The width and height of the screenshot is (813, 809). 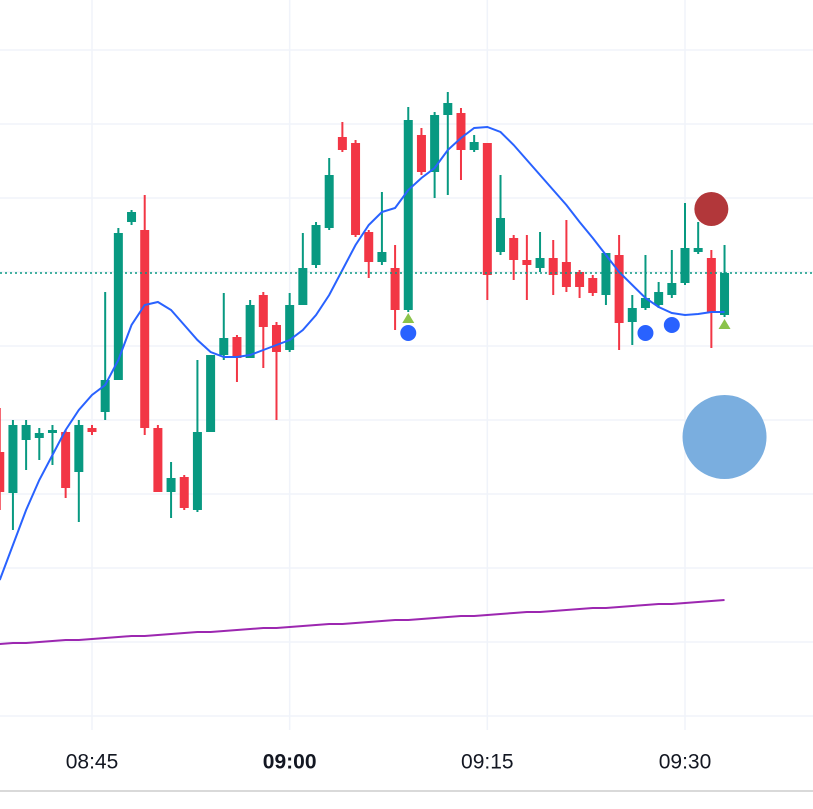 What do you see at coordinates (290, 762) in the screenshot?
I see `x-tick-label: 09:00` at bounding box center [290, 762].